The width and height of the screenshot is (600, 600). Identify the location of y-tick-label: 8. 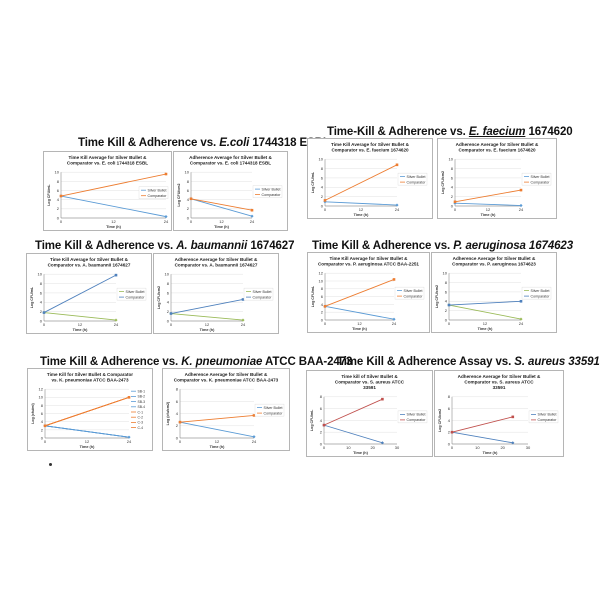
(42, 405).